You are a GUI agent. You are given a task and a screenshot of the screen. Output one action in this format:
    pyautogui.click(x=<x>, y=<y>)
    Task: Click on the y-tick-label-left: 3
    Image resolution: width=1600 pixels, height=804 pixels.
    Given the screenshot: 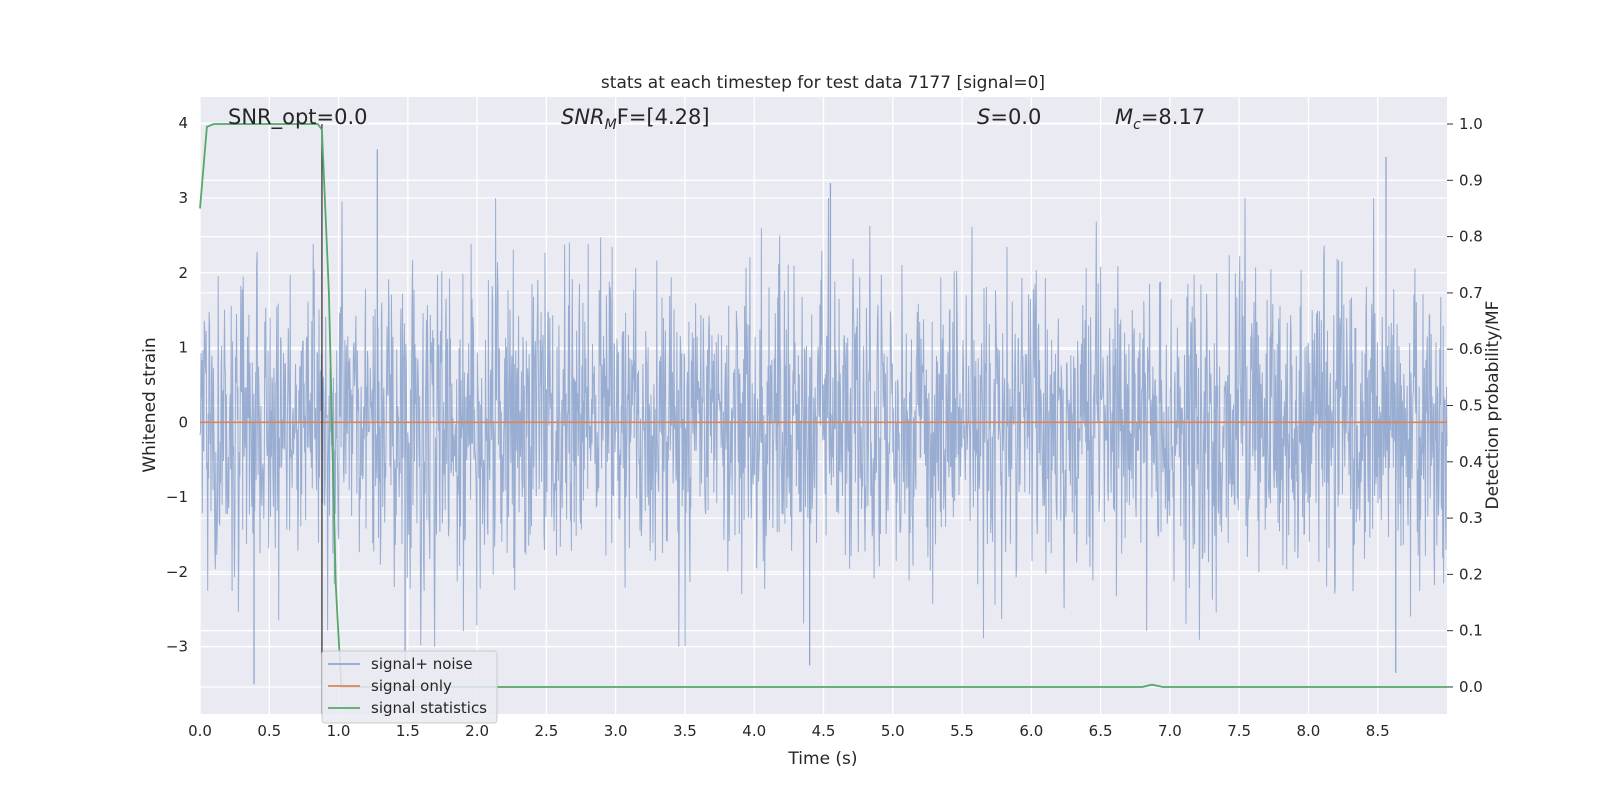 What is the action you would take?
    pyautogui.click(x=183, y=198)
    